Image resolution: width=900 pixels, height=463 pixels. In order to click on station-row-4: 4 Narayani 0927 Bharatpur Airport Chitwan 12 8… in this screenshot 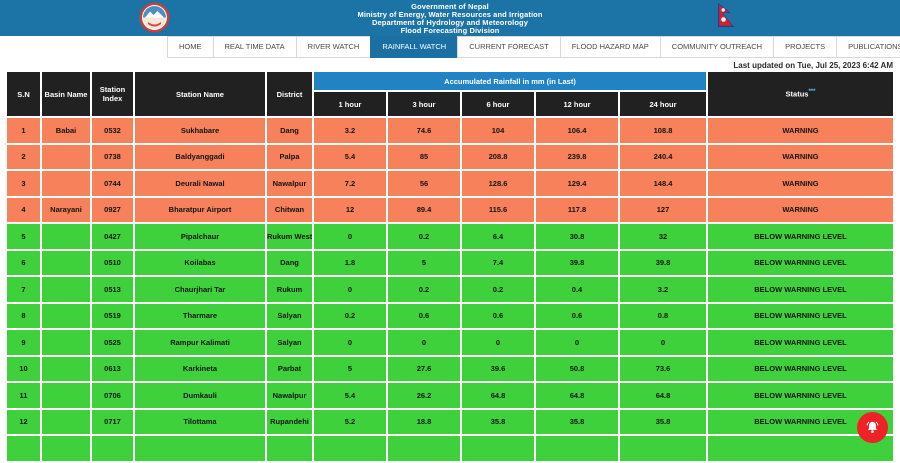, I will do `click(450, 209)`.